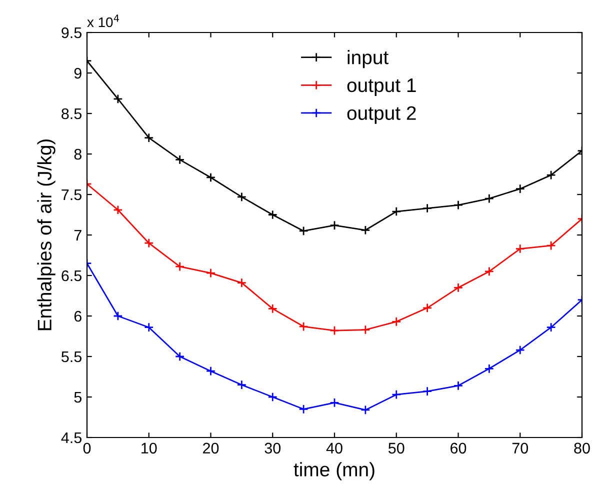  I want to click on x-tick-label: 20, so click(211, 448).